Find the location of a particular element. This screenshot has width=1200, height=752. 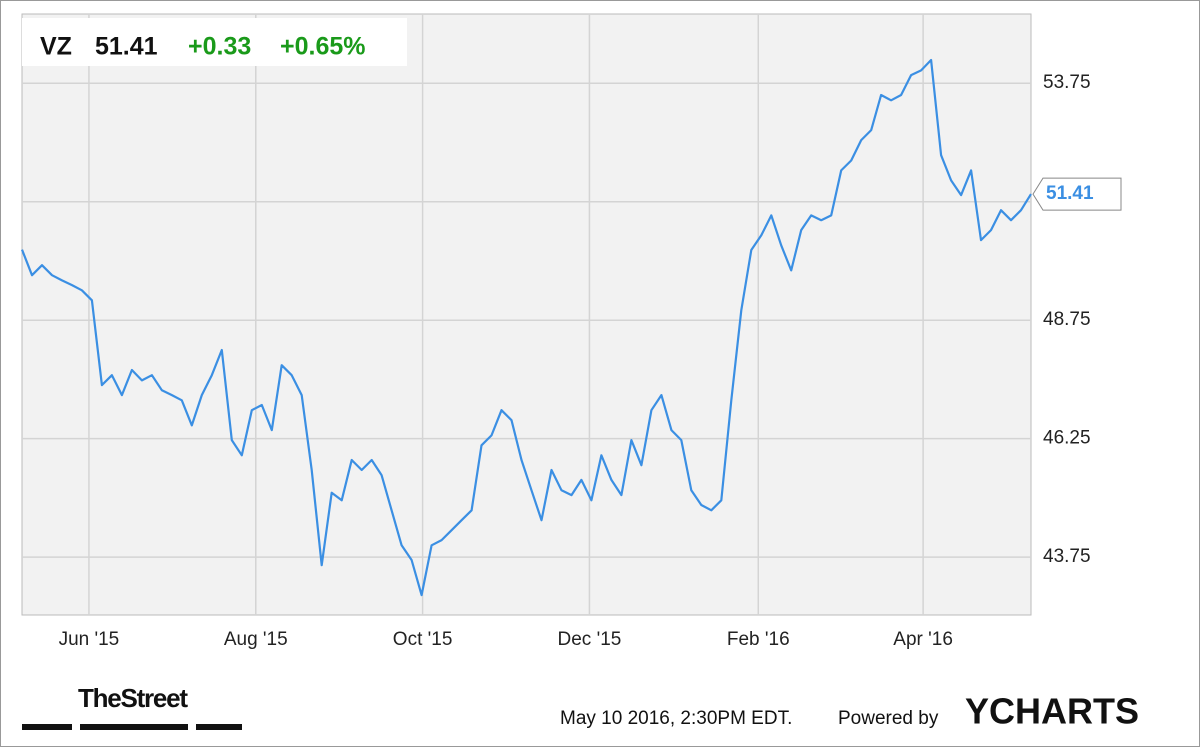

source-logo: TheStreet is located at coordinates (133, 698).